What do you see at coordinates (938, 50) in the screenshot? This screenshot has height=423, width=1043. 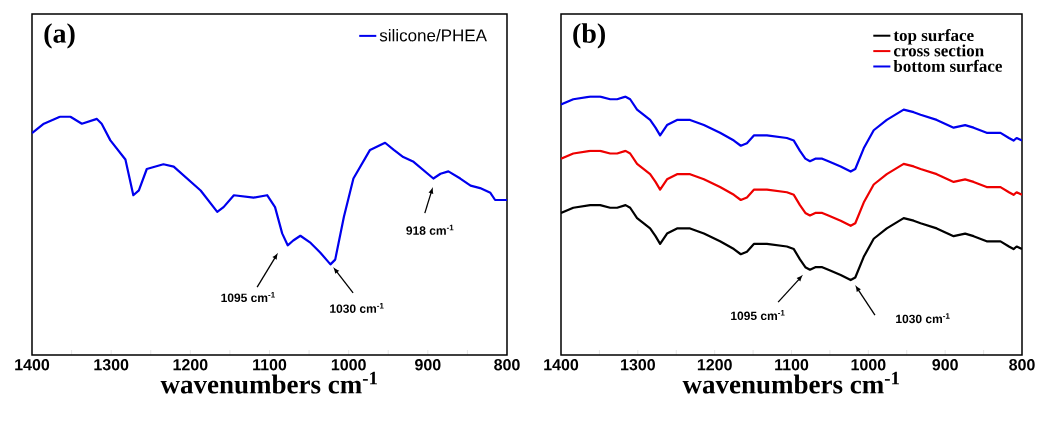 I see `legend-label: cross section` at bounding box center [938, 50].